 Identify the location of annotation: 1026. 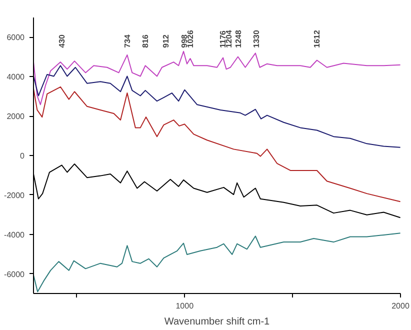
(191, 39).